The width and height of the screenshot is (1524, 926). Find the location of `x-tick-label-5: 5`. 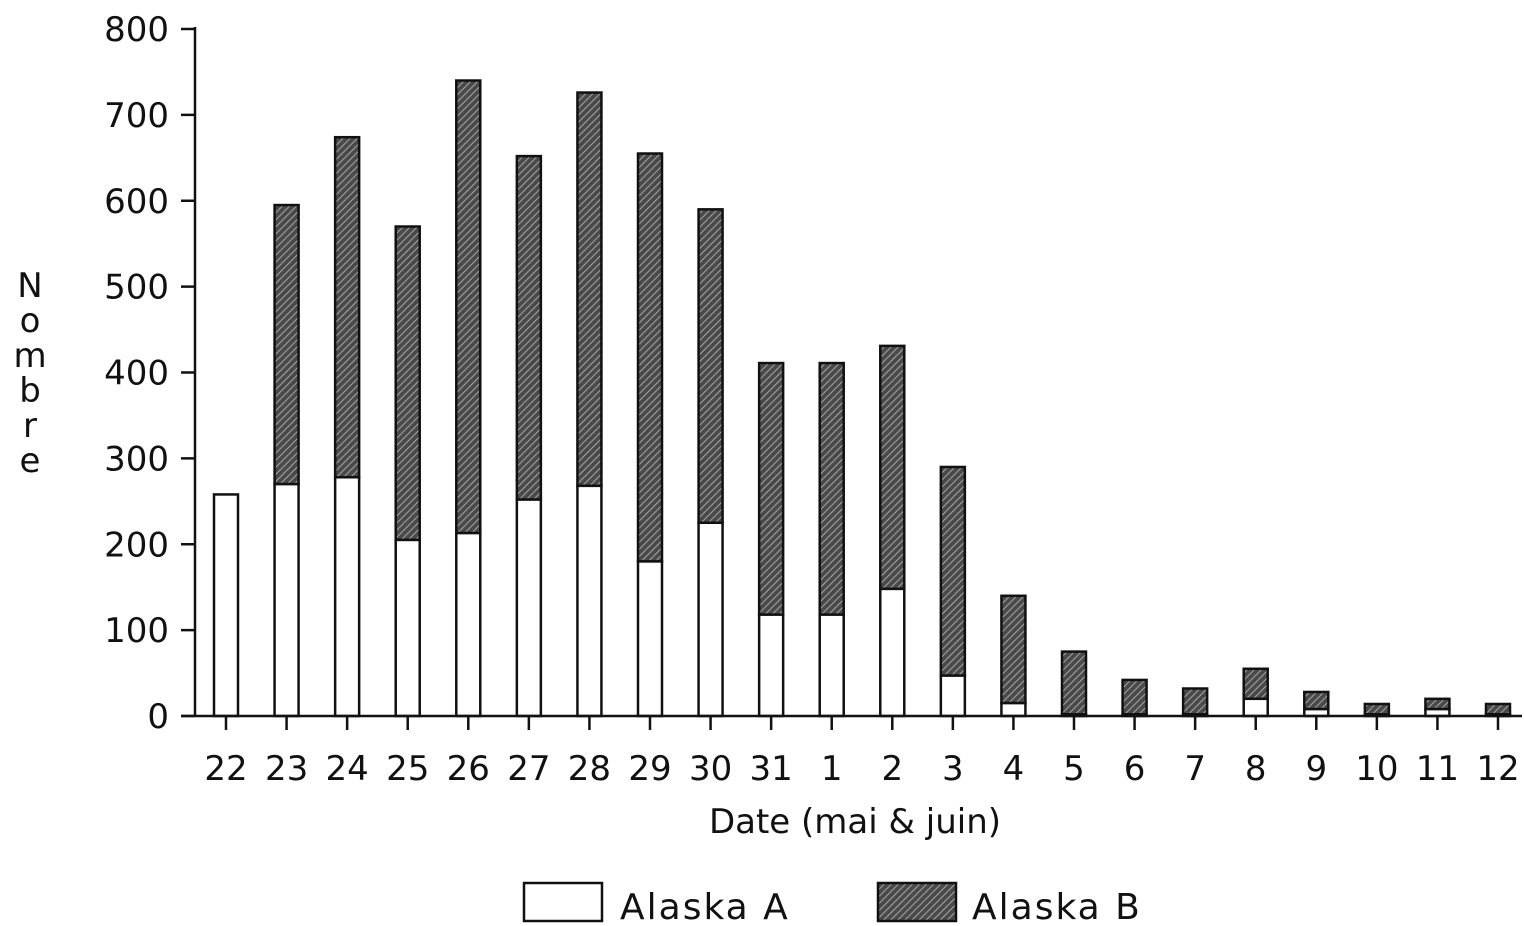

x-tick-label-5: 5 is located at coordinates (1074, 769).